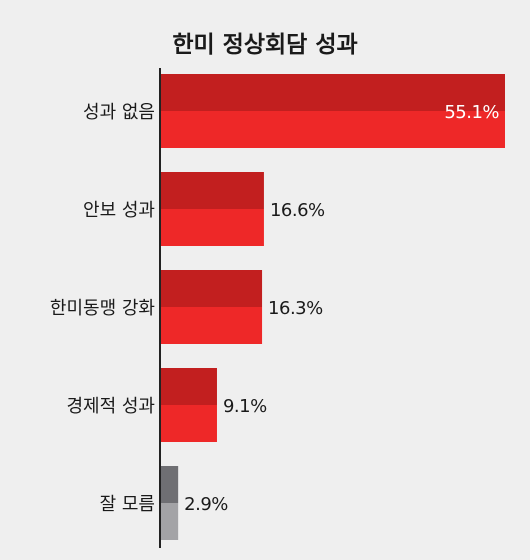  What do you see at coordinates (102, 308) in the screenshot?
I see `category-label: 한미동맹 강화` at bounding box center [102, 308].